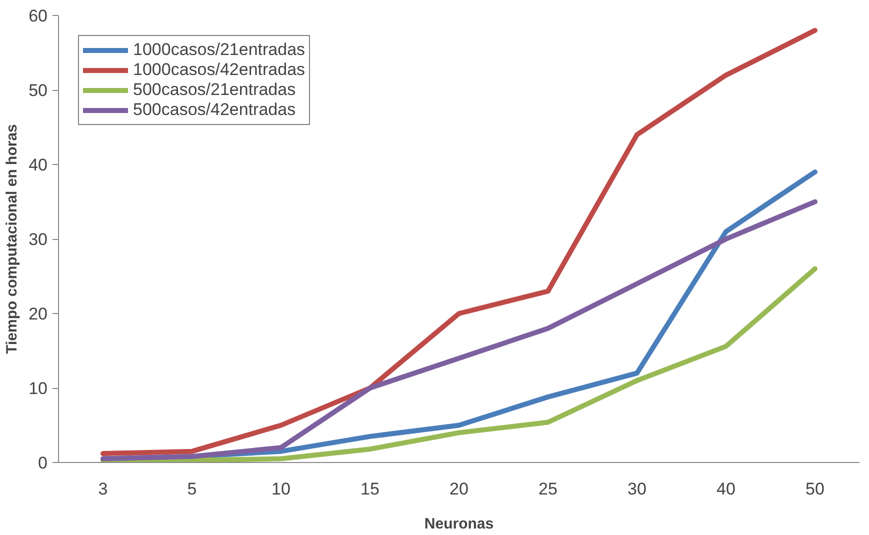 This screenshot has width=869, height=535. What do you see at coordinates (38, 388) in the screenshot?
I see `y-tick-label: 10` at bounding box center [38, 388].